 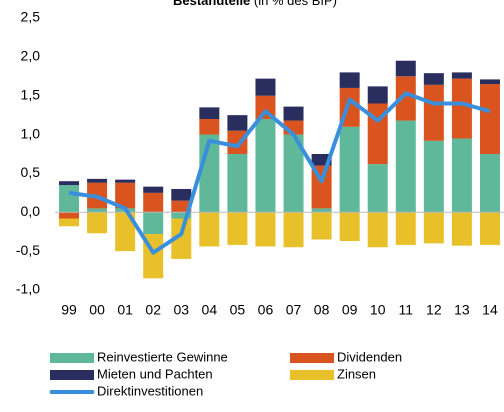 What do you see at coordinates (125, 310) in the screenshot?
I see `x-tick-label: 01` at bounding box center [125, 310].